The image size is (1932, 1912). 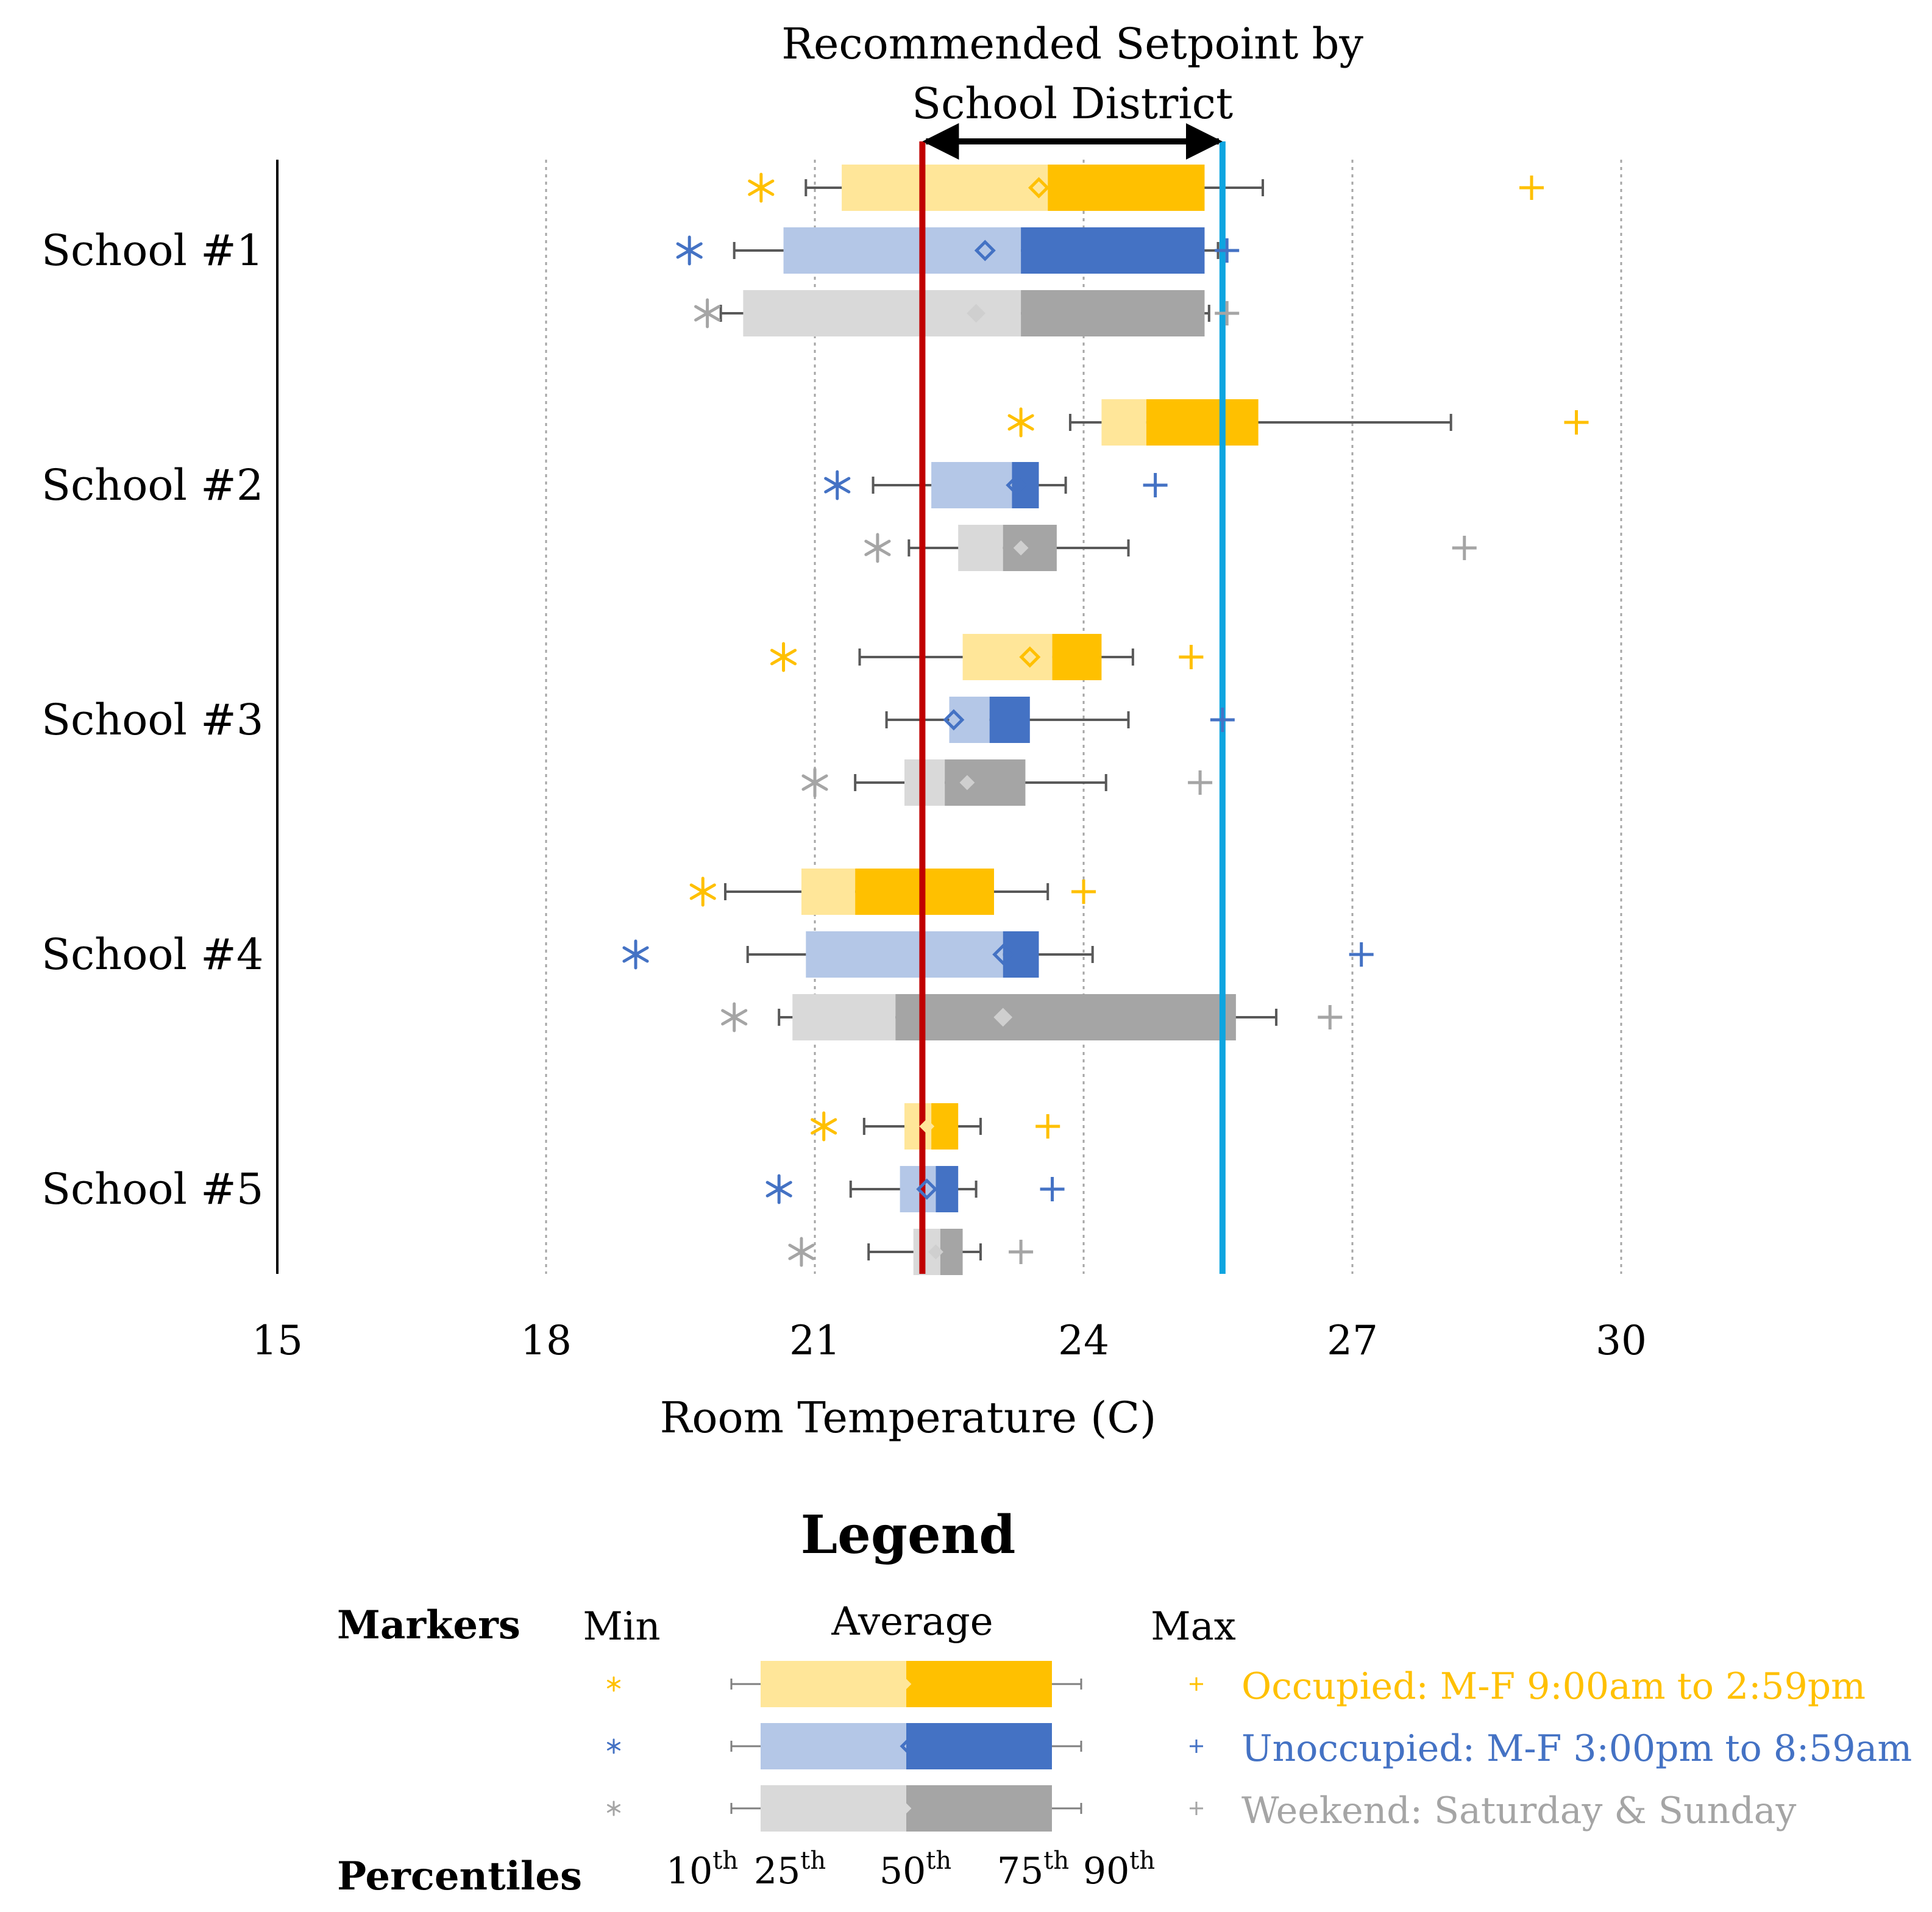 What do you see at coordinates (902, 1871) in the screenshot?
I see `percentile-number: 50` at bounding box center [902, 1871].